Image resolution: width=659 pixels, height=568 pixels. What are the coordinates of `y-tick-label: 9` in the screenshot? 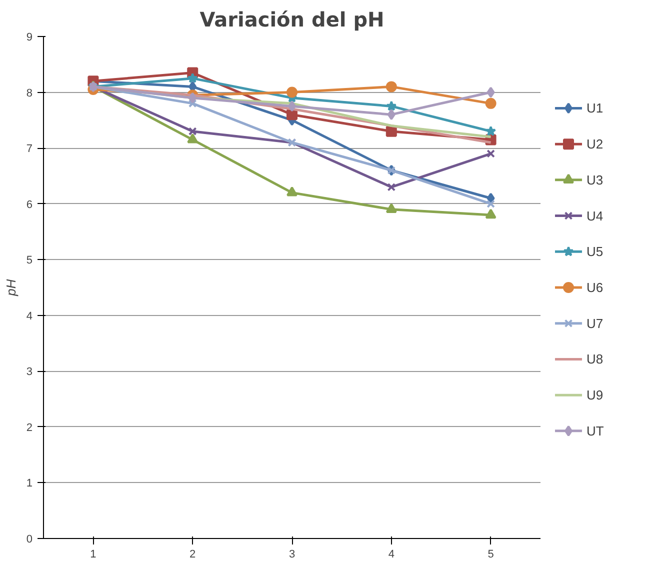 It's located at (29, 38).